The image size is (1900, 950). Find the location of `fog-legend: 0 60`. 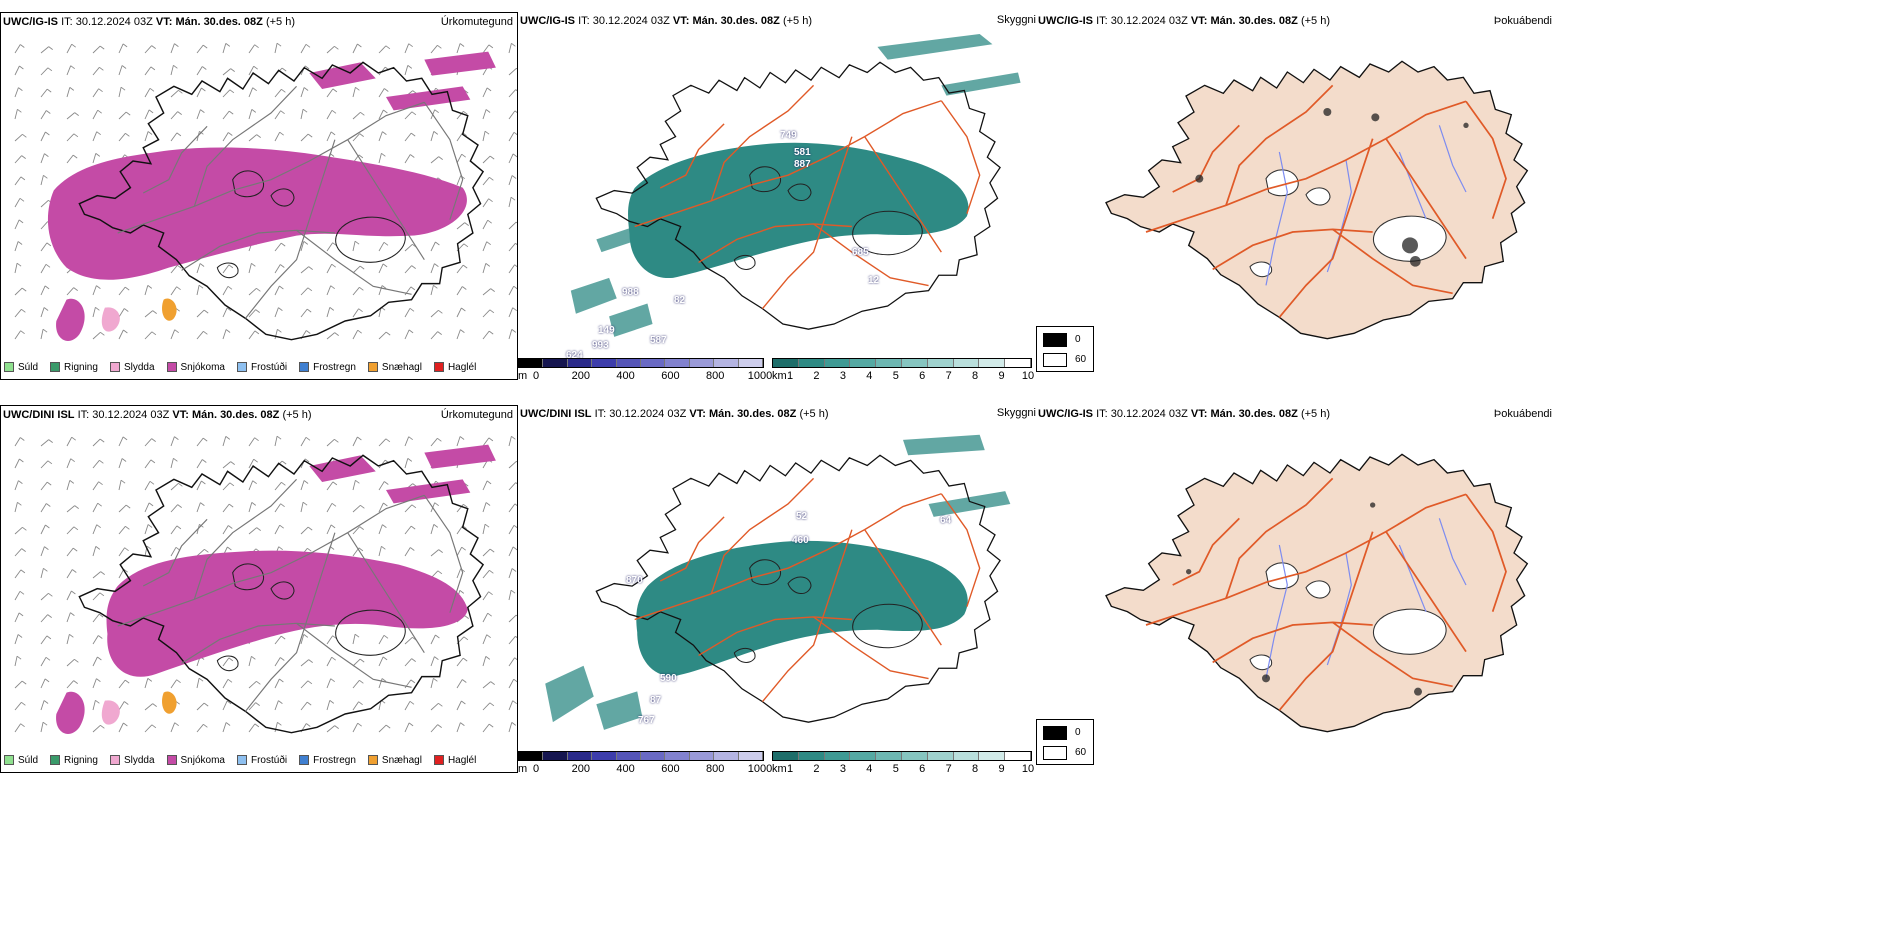

fog-legend: 0 60 is located at coordinates (1065, 349).